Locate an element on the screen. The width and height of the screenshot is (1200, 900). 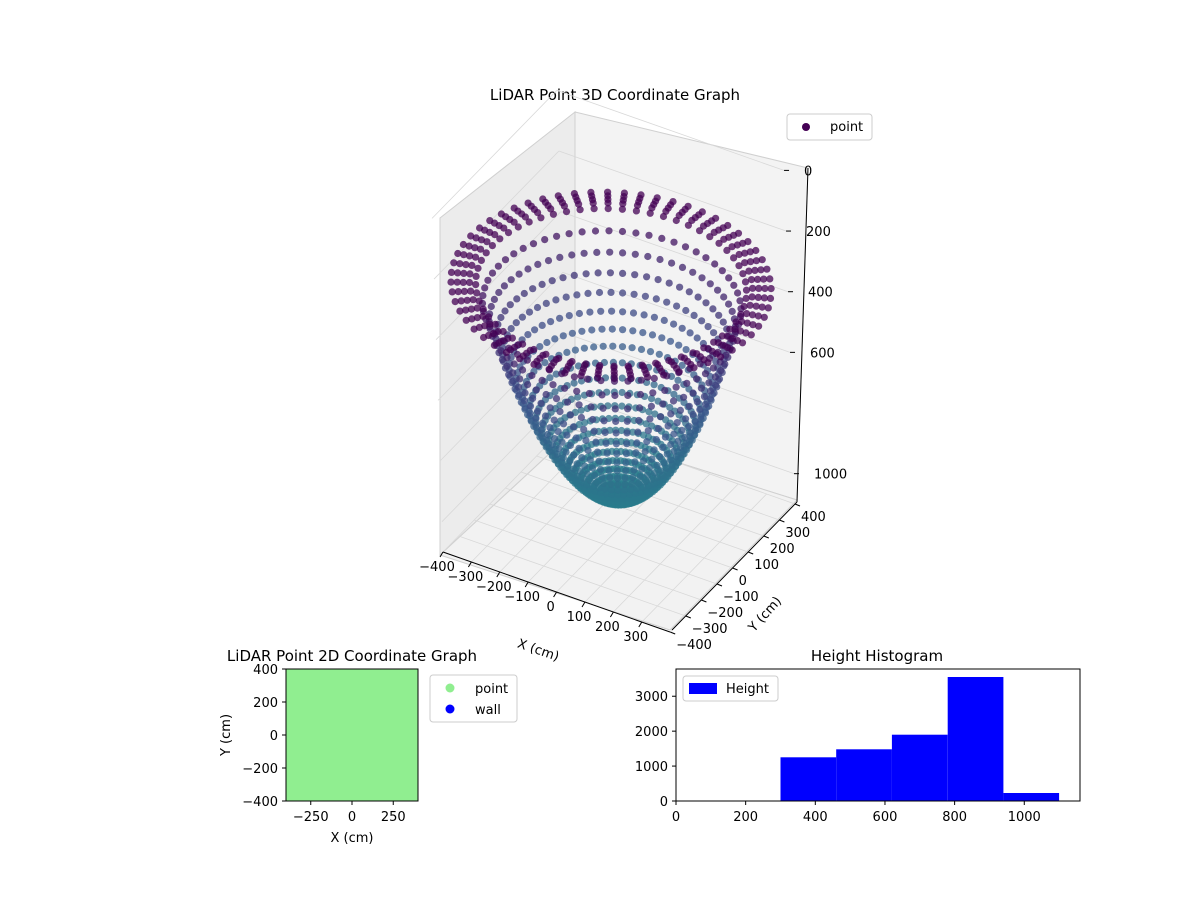
x-tick-label-hist: 400 is located at coordinates (815, 817).